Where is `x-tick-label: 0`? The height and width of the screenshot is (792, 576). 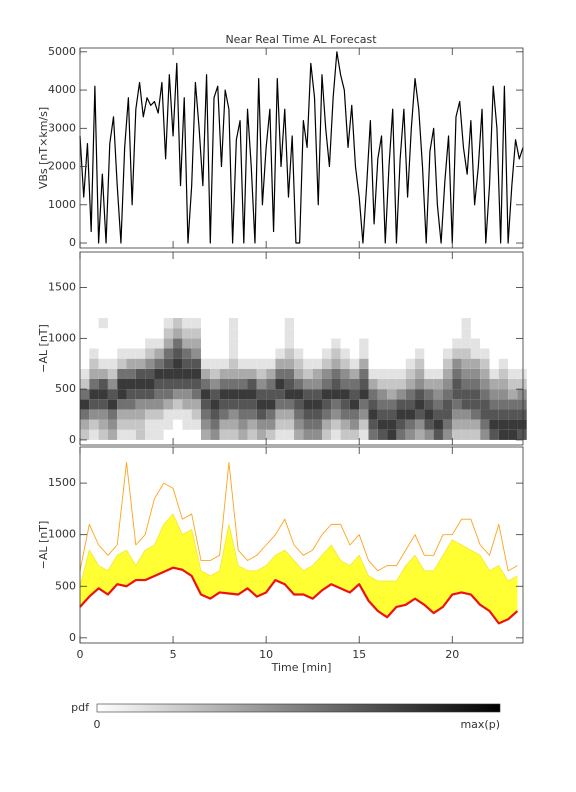 x-tick-label: 0 is located at coordinates (80, 654).